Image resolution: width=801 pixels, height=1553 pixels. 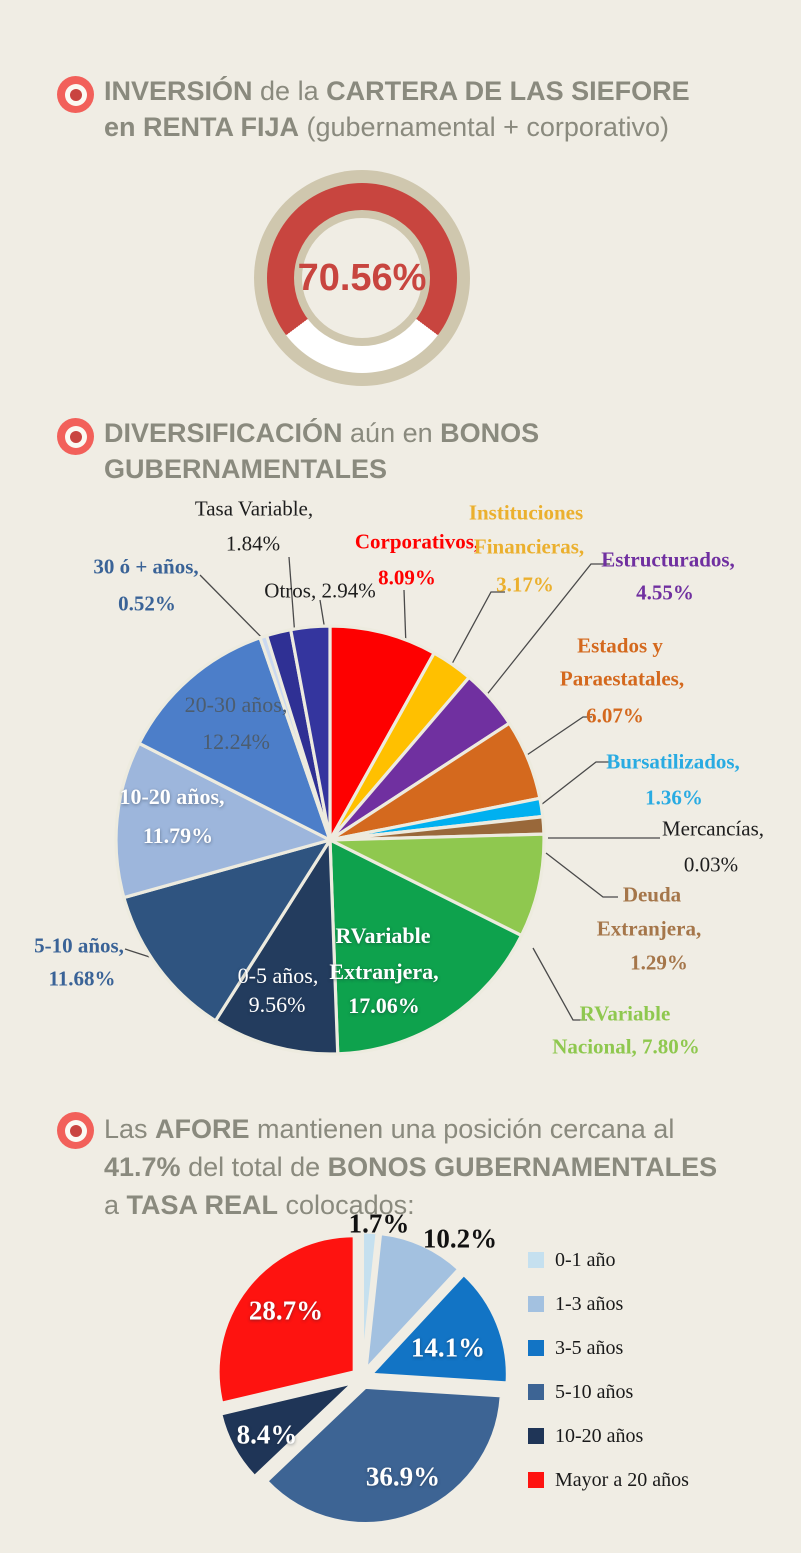 I want to click on slice-20-30-anos, so click(x=234, y=739).